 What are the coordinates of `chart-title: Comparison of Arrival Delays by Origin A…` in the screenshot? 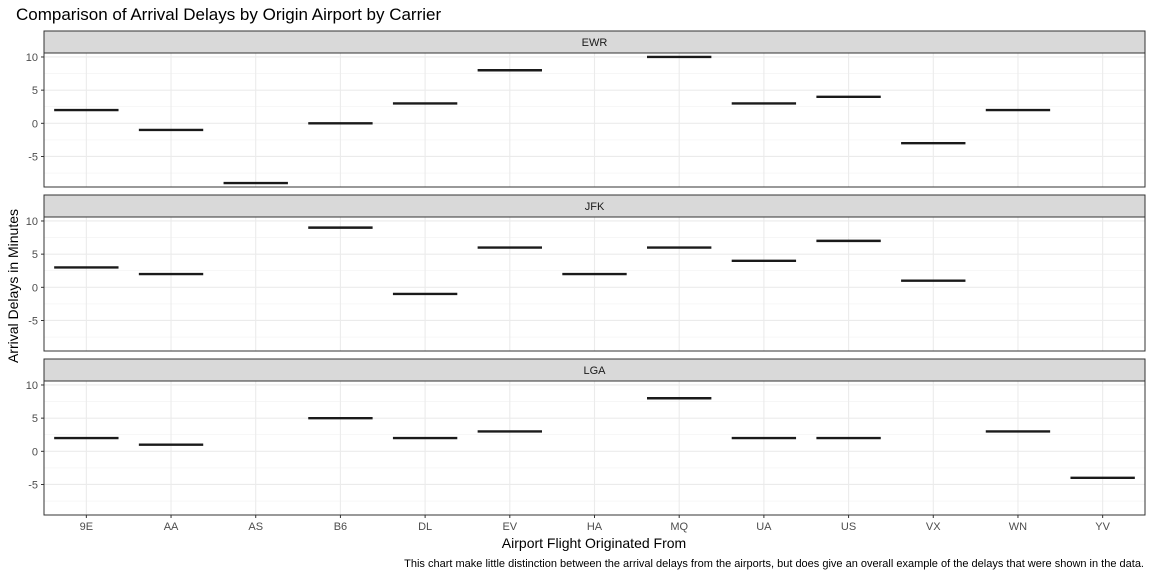 It's located at (228, 14).